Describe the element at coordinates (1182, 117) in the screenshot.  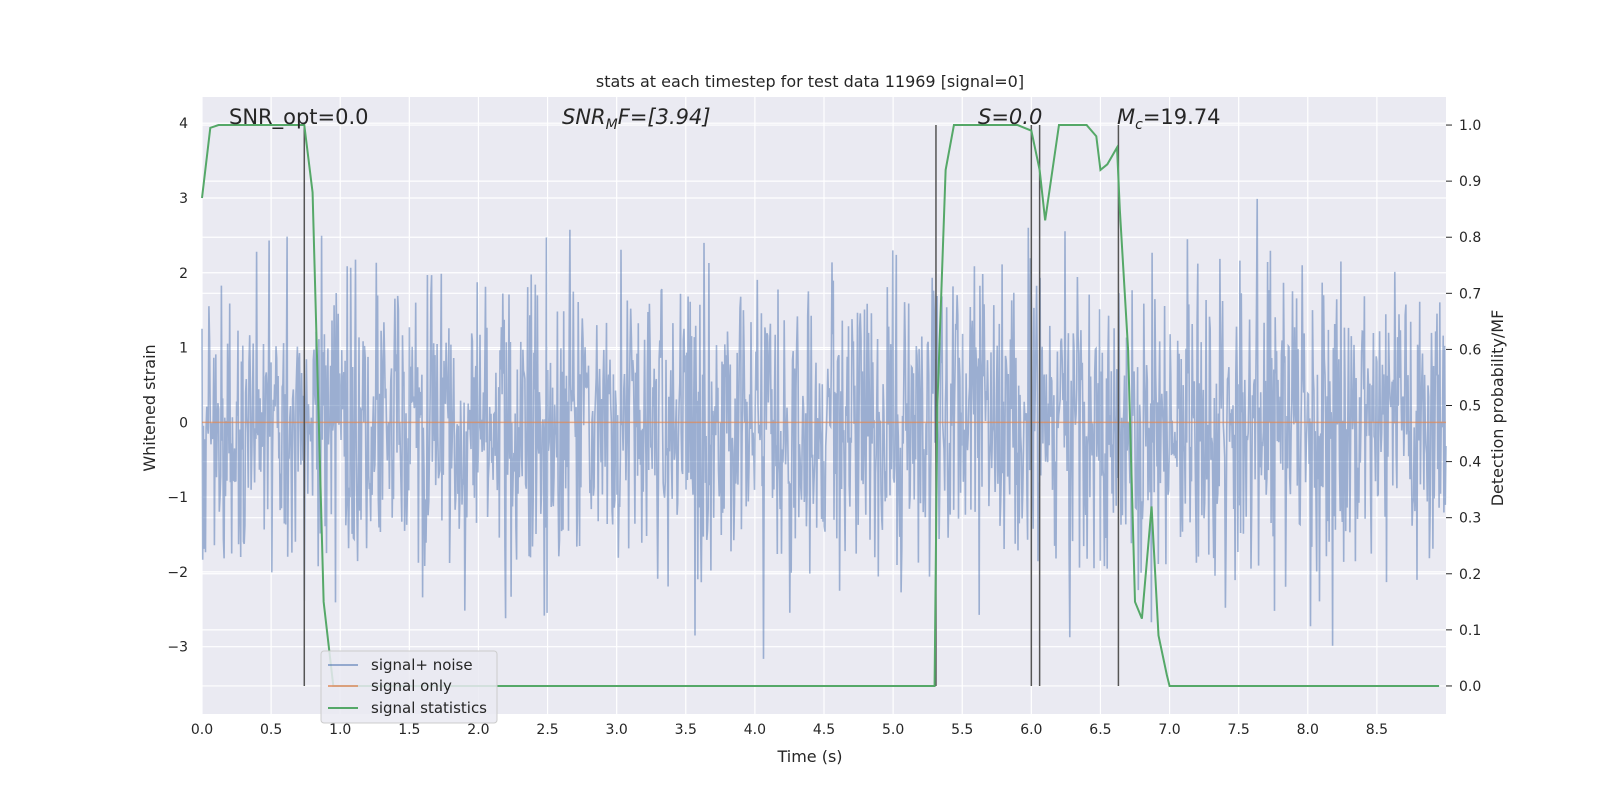
I see `annotation-mc-rest: =19.74` at that location.